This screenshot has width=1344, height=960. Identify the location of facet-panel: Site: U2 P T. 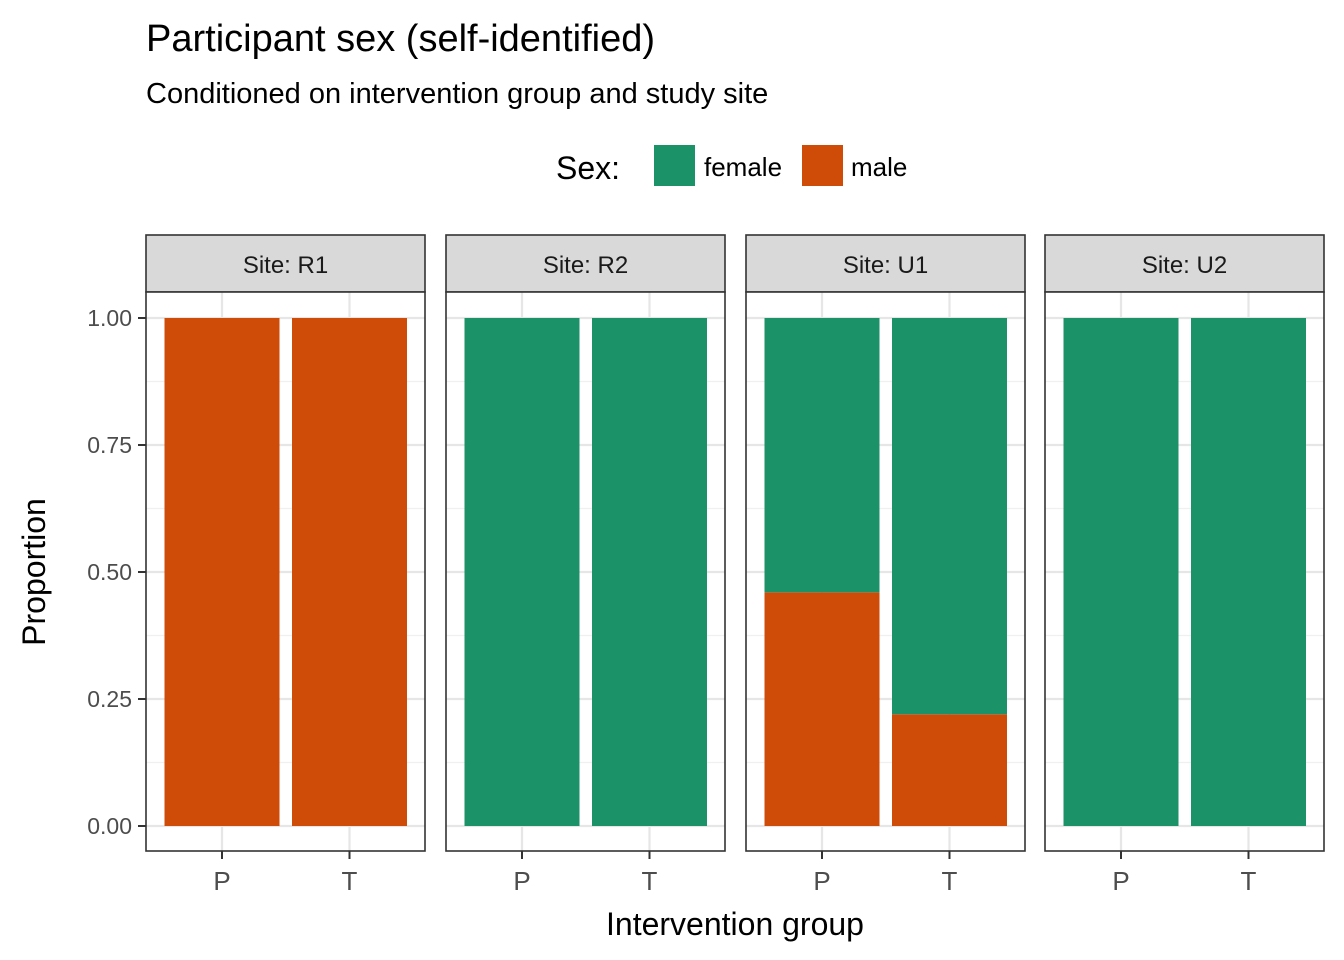
(1184, 565).